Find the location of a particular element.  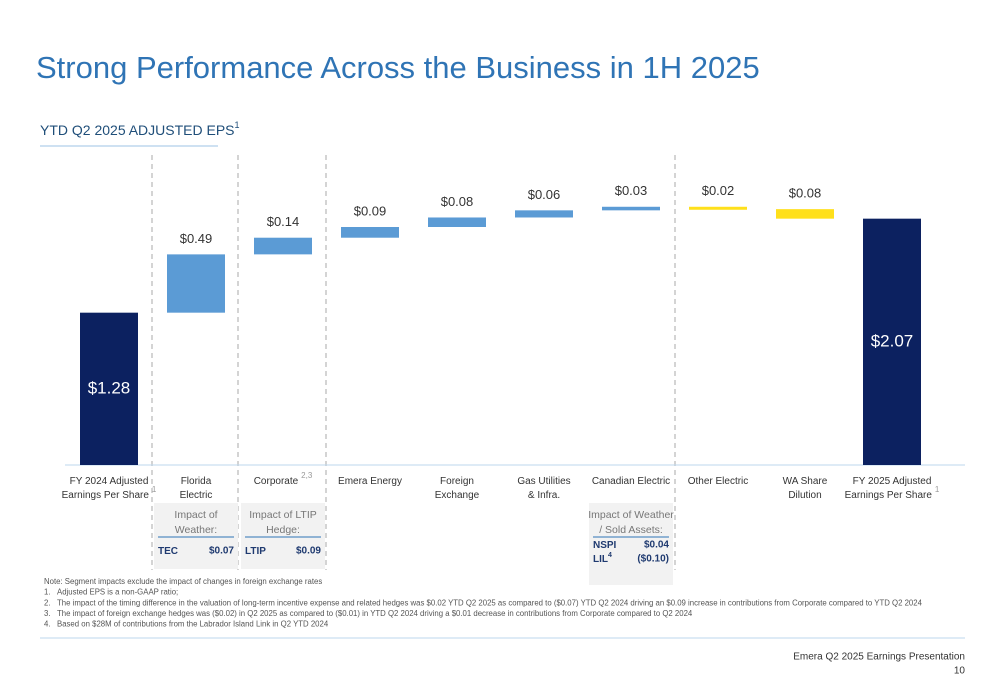

impact-row-label: NSPI is located at coordinates (605, 545).